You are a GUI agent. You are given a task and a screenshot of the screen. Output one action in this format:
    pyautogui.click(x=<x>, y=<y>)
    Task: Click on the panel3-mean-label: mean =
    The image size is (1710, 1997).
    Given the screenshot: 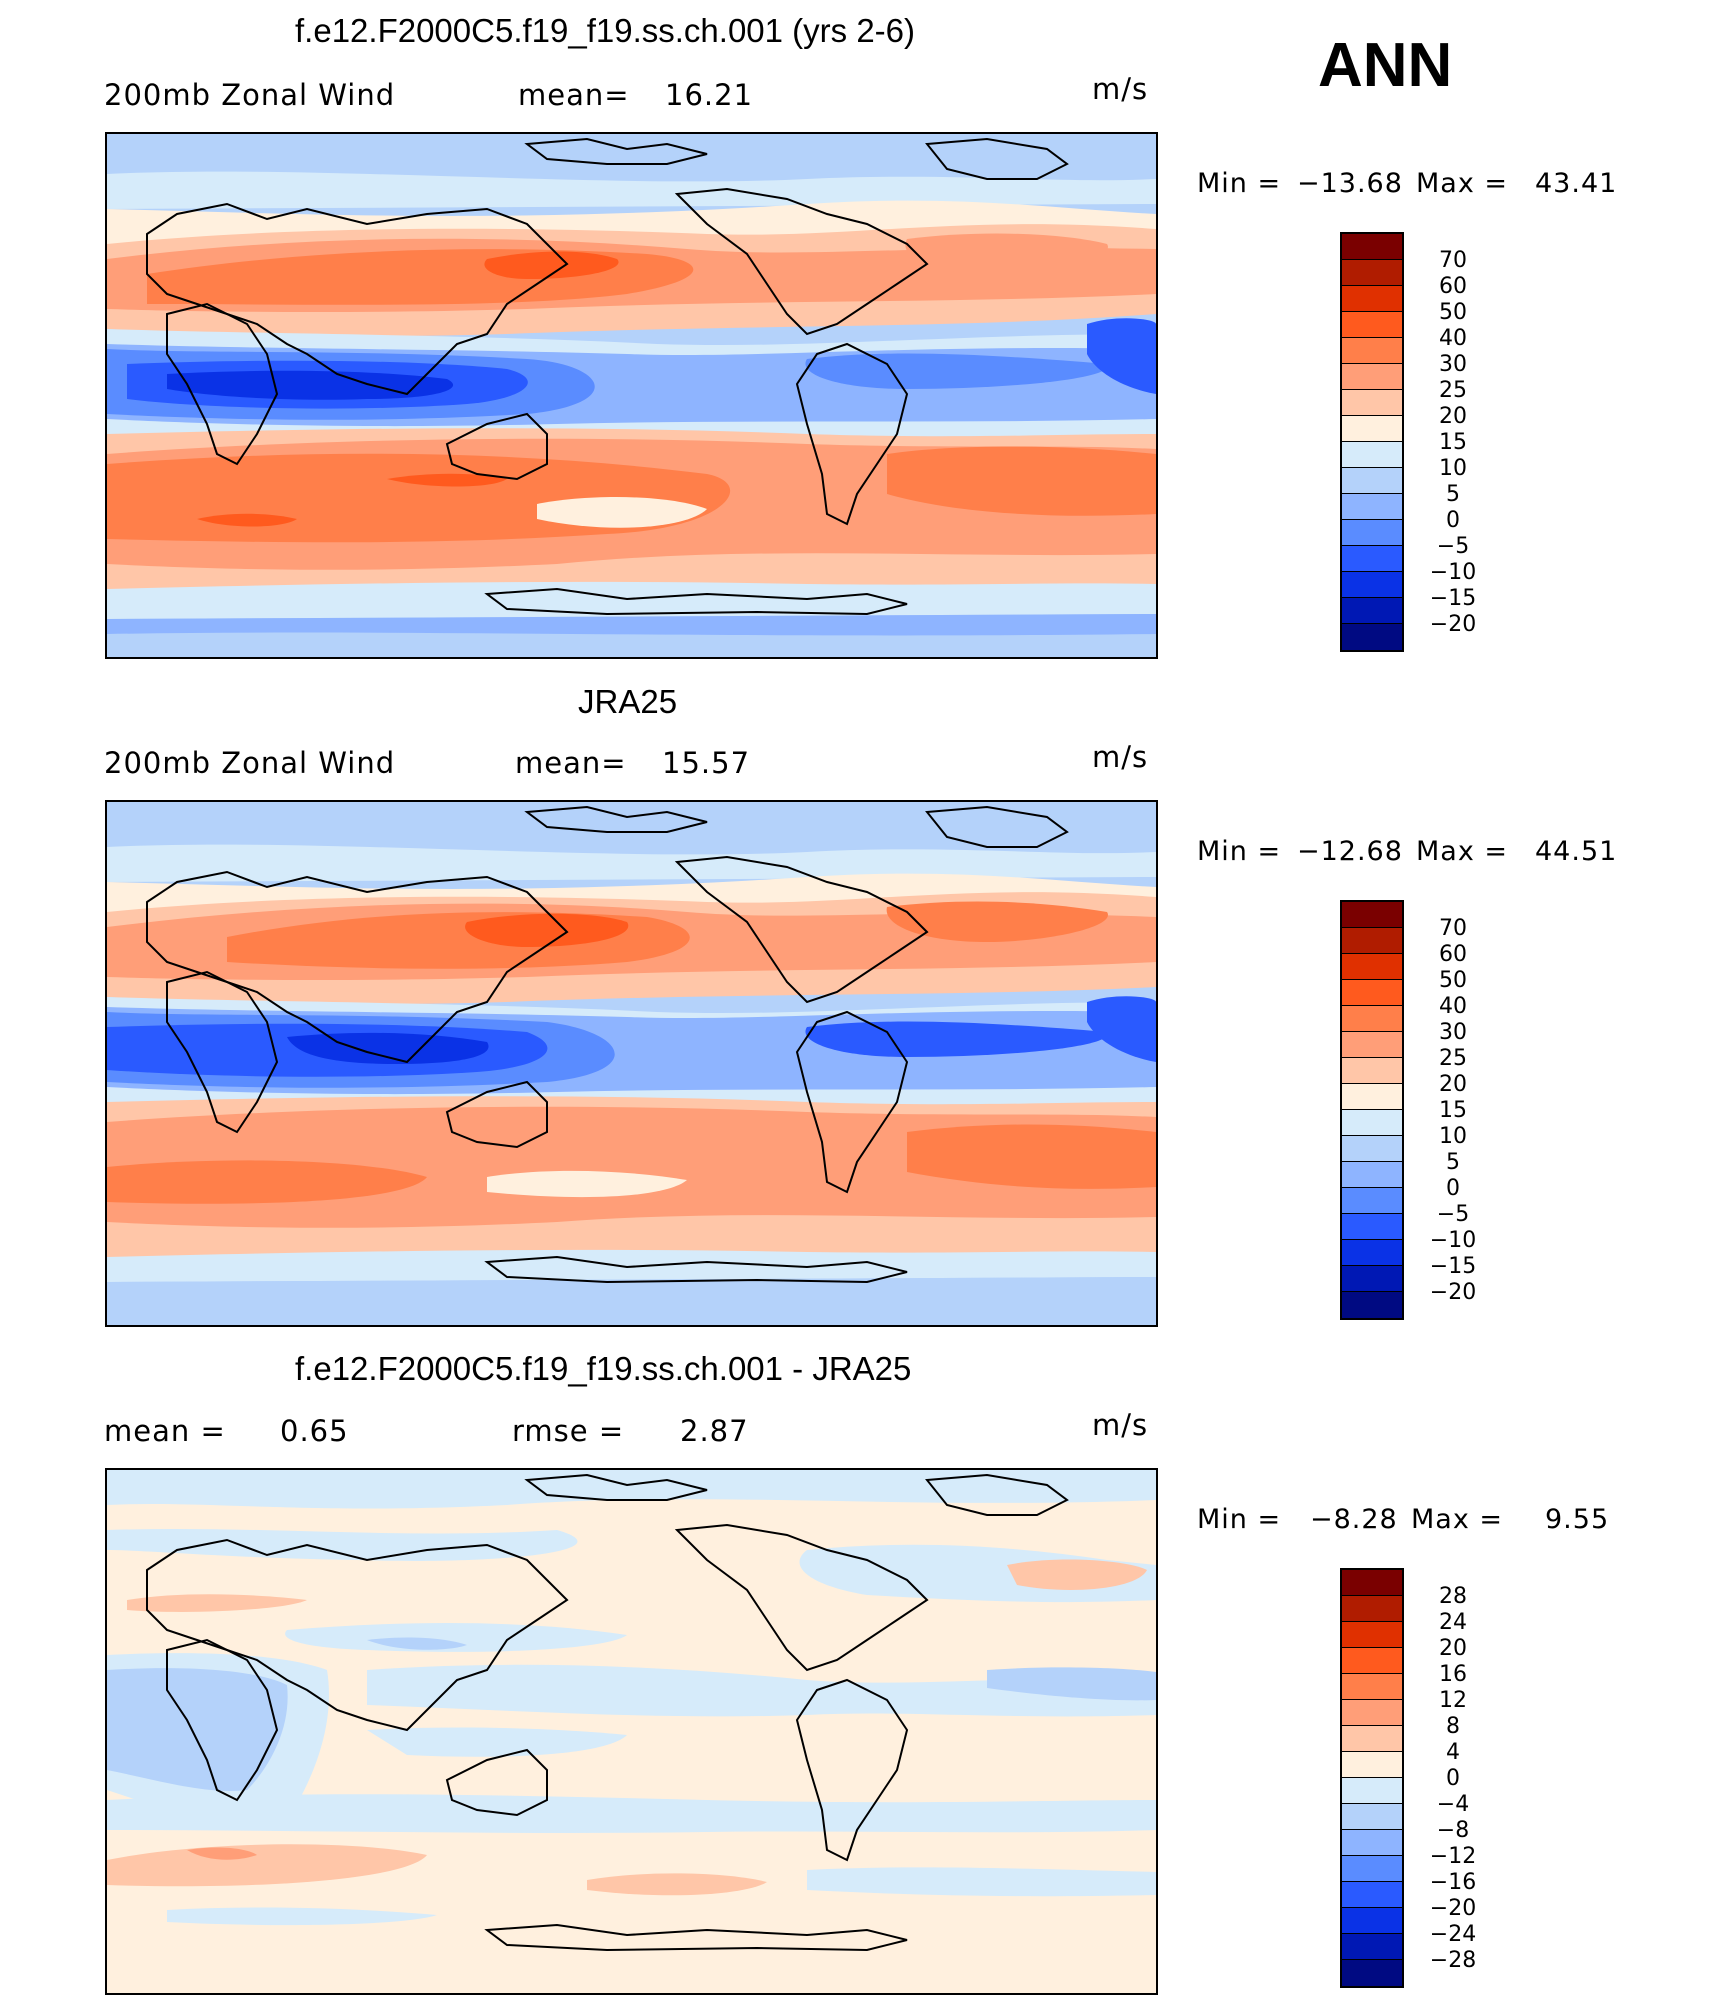 What is the action you would take?
    pyautogui.click(x=165, y=1431)
    